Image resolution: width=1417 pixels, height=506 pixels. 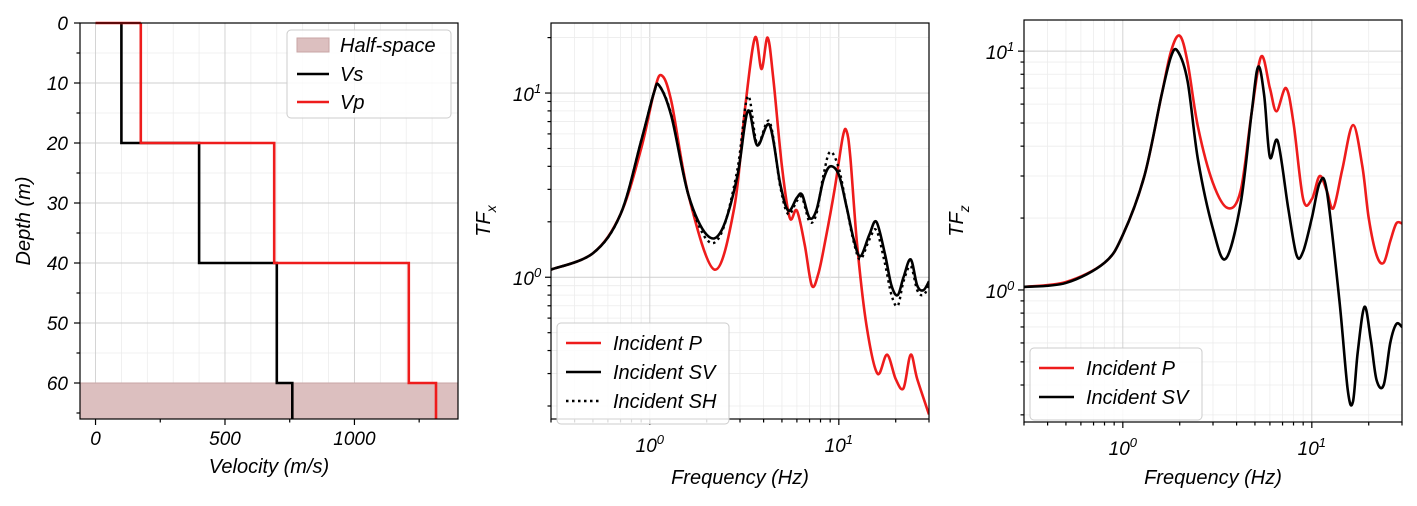 I want to click on y-tick-label: 40, so click(x=58, y=264).